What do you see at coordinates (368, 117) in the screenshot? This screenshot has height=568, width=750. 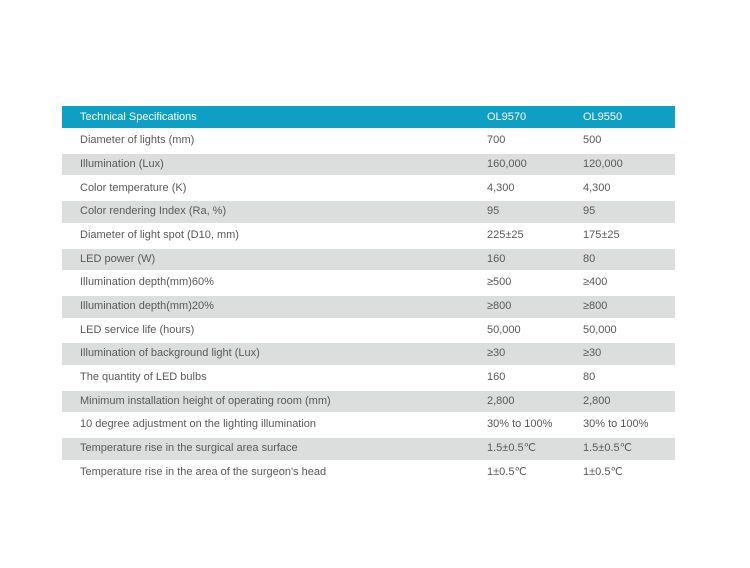 I see `spec-table-header: Technical Specifications OL9570 OL9550` at bounding box center [368, 117].